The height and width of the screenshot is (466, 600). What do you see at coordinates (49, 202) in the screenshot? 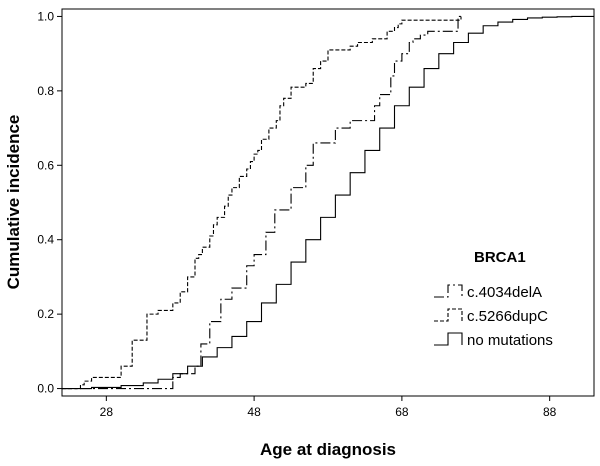
I see `y-axis: 0.0 0.2 0.4 0.6 0.8 1.0` at bounding box center [49, 202].